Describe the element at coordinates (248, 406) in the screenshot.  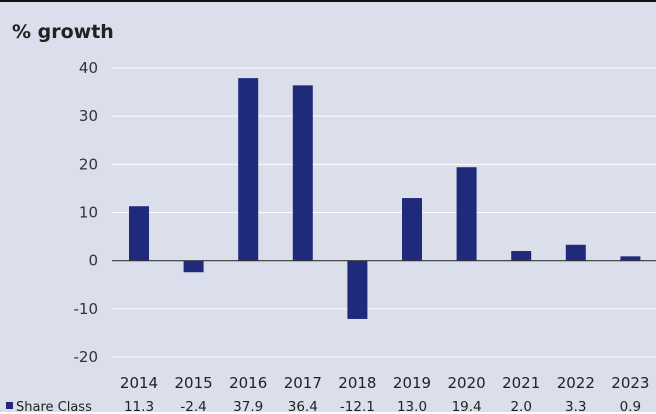
I see `value-label: 37.9` at that location.